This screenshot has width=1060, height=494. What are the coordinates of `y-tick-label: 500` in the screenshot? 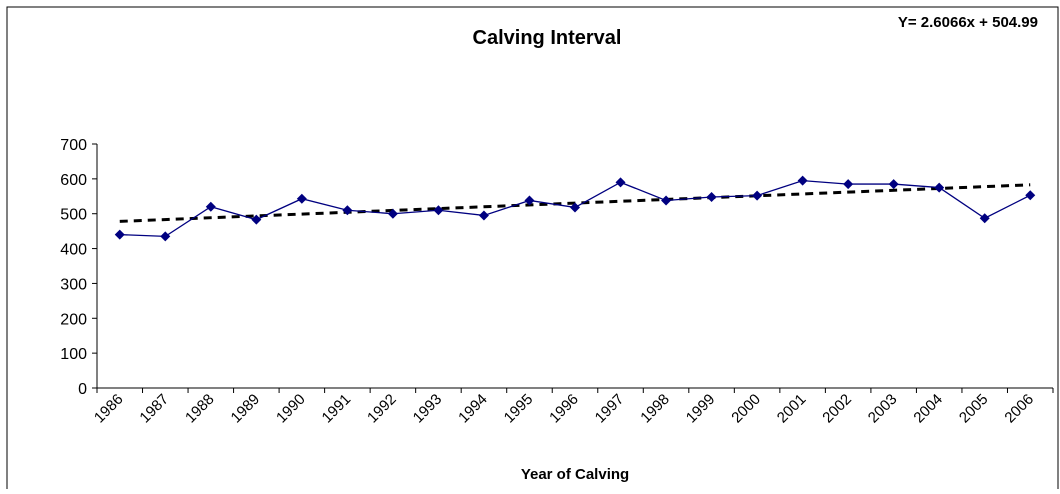 It's located at (73, 215).